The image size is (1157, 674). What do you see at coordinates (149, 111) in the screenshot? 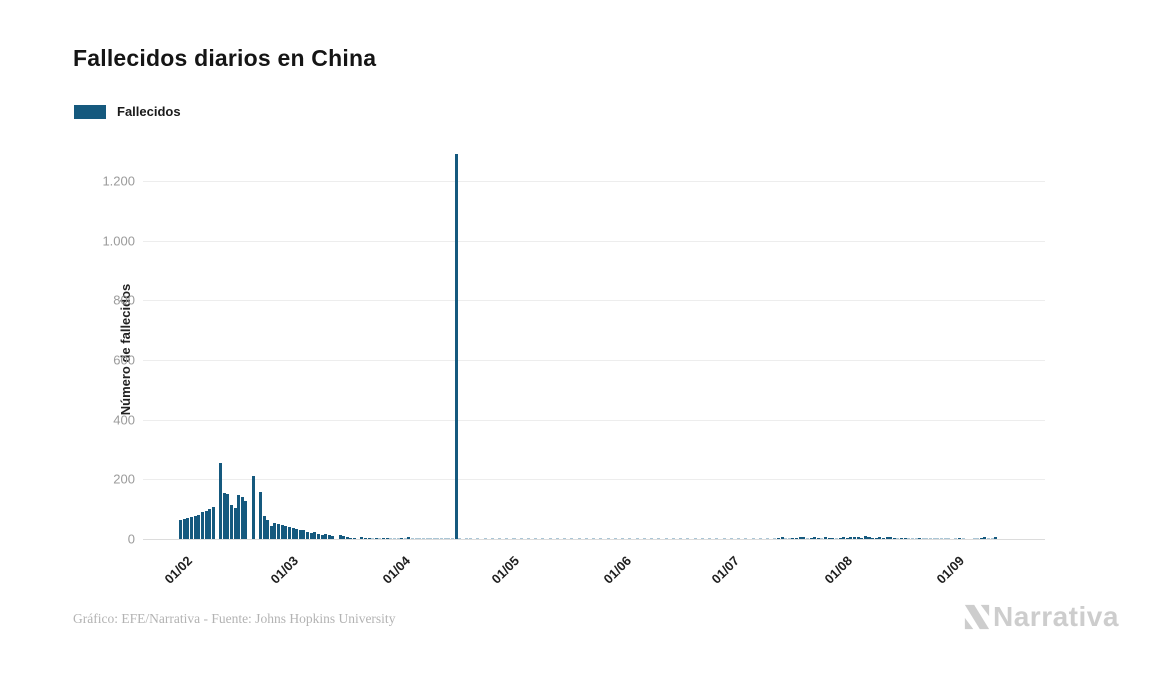
I see `legend-label: Fallecidos` at bounding box center [149, 111].